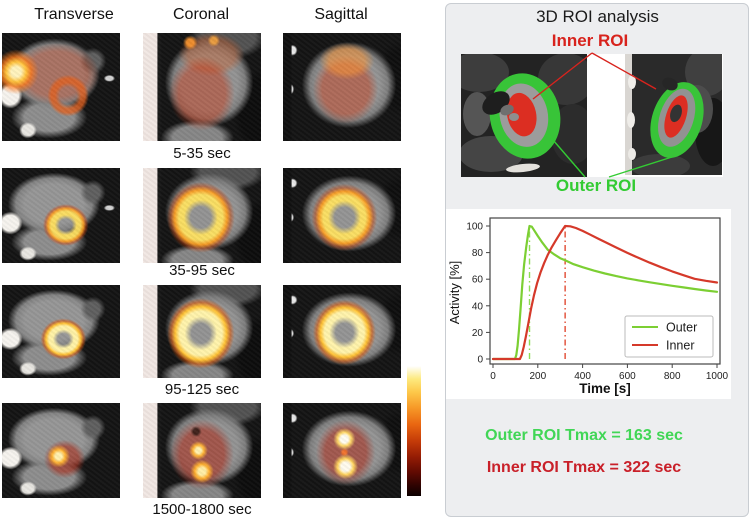 This screenshot has height=520, width=752. I want to click on time-phase-label-2: 35-95 sec, so click(202, 270).